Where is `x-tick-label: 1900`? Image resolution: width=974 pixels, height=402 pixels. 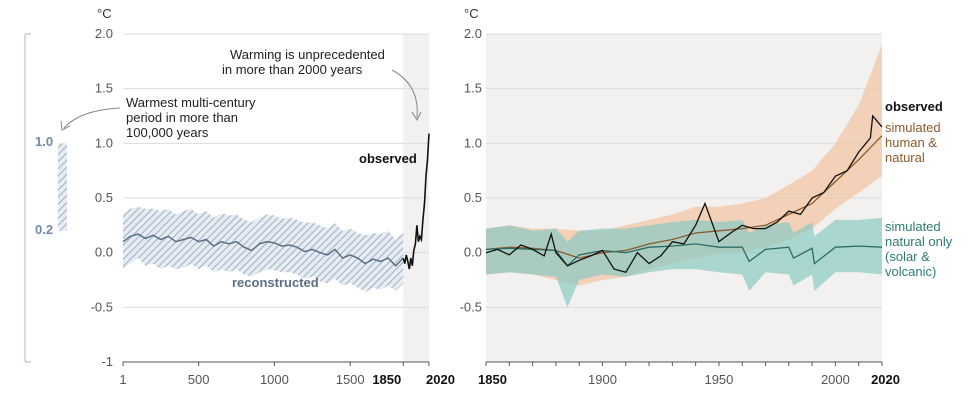 x-tick-label: 1900 is located at coordinates (602, 379).